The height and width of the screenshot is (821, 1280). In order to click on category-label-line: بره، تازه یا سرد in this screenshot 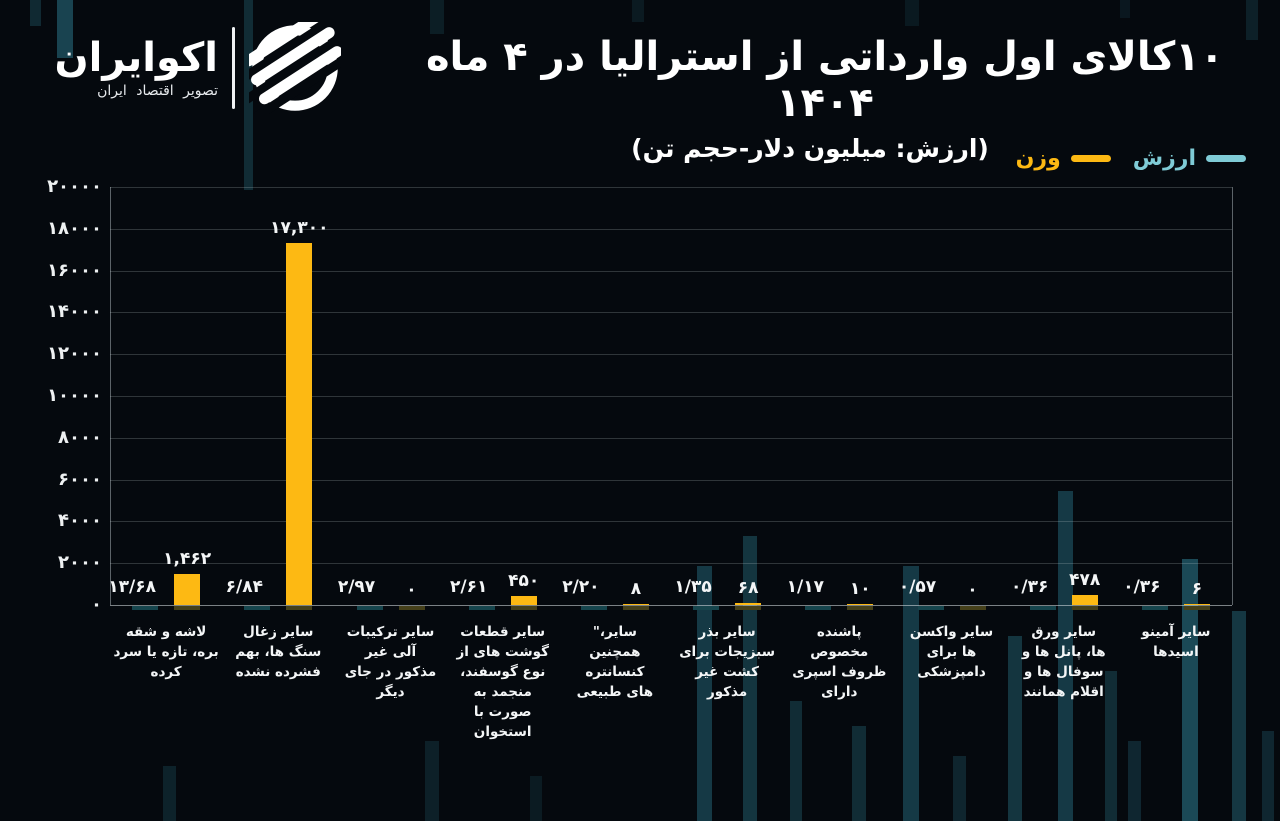, I will do `click(166, 652)`.